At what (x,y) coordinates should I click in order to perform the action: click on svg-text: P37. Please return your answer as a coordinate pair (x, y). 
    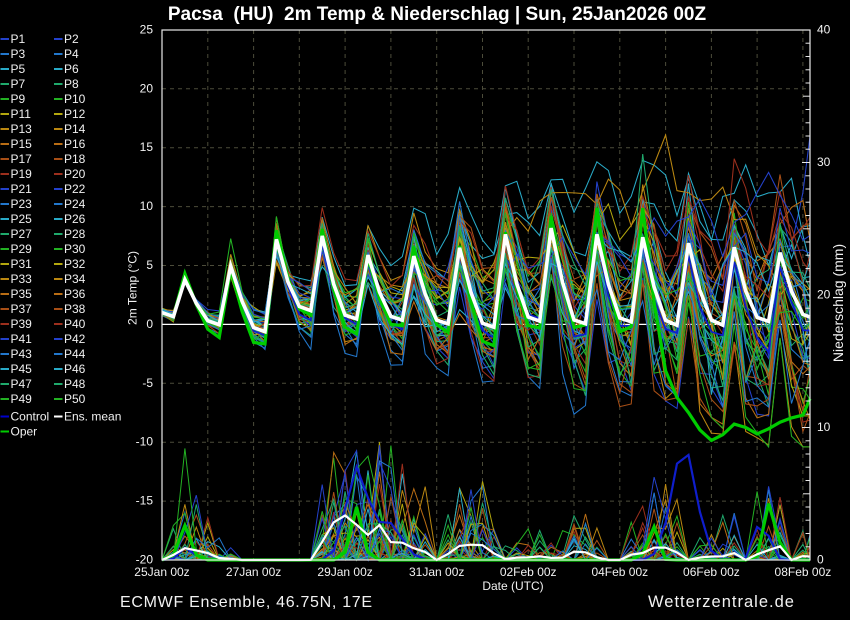
    Looking at the image, I should click on (22, 309).